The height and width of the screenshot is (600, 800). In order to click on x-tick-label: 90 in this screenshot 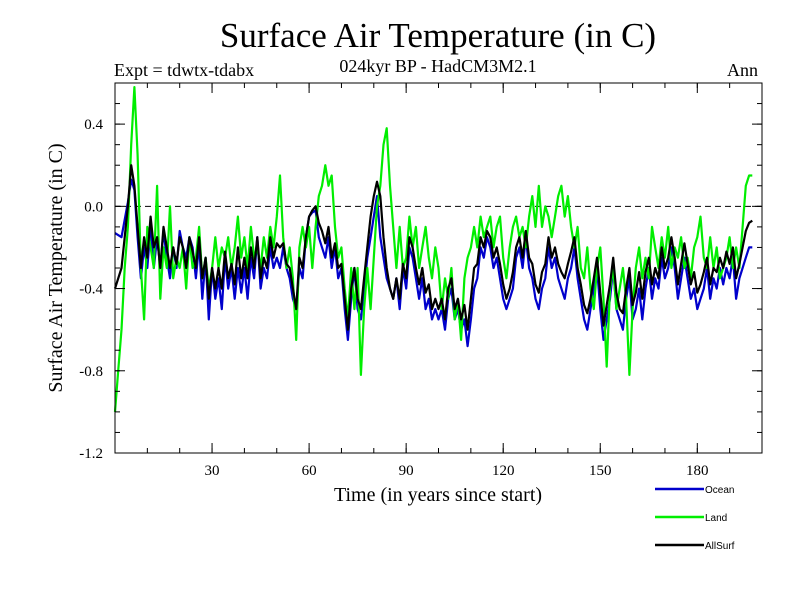, I will do `click(406, 471)`.